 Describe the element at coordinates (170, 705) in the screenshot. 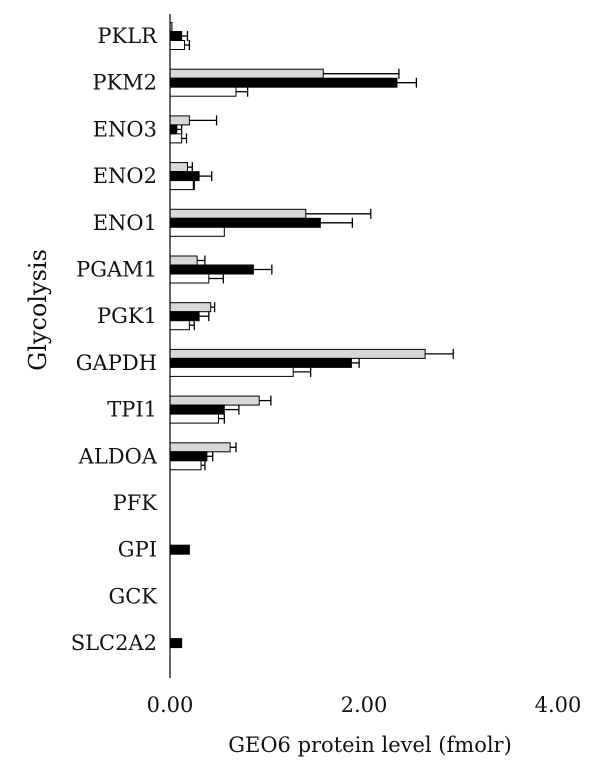

I see `x-tick-label: 0.00` at that location.